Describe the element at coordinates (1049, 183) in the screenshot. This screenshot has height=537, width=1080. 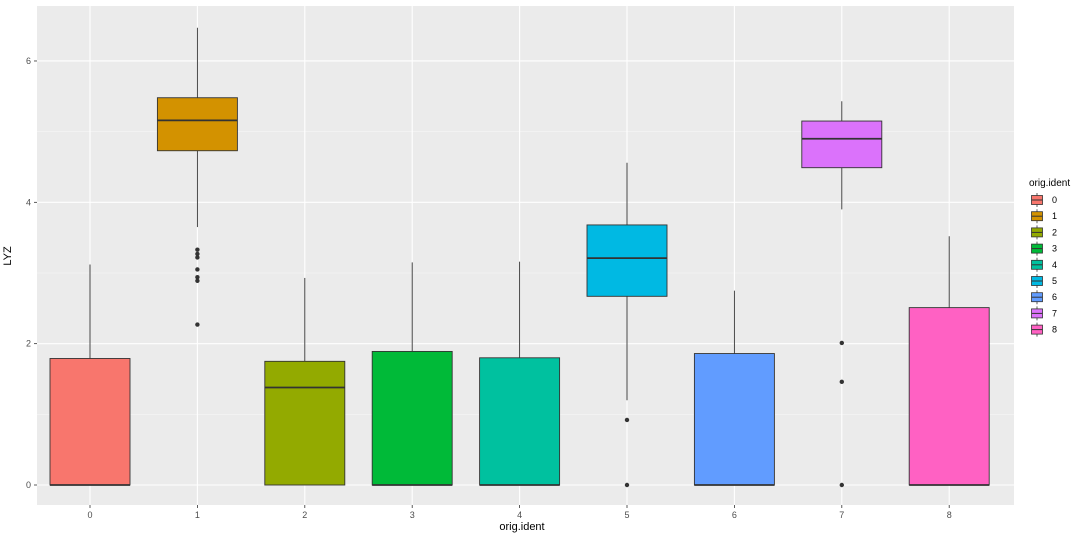
I see `legend-title: orig.ident` at that location.